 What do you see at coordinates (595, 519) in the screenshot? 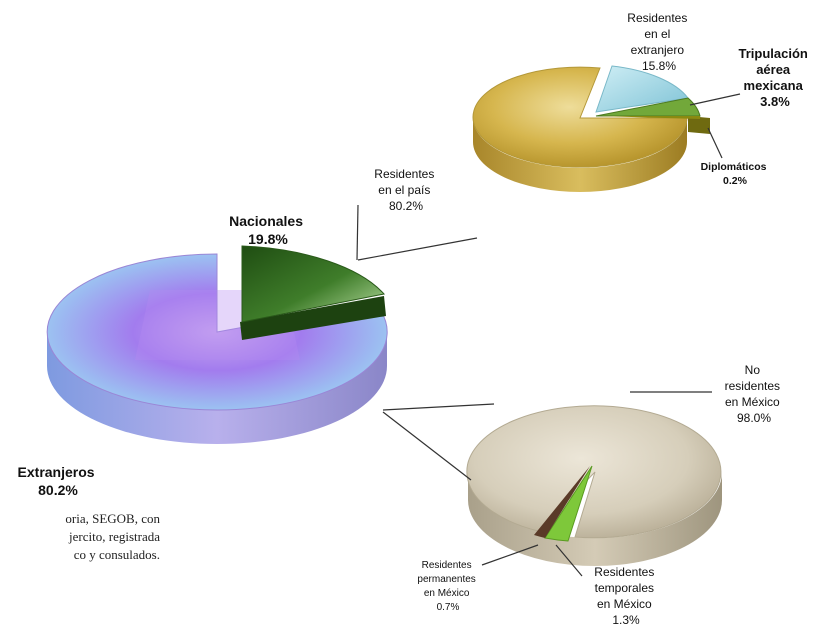
I see `pie-ext-side` at bounding box center [595, 519].